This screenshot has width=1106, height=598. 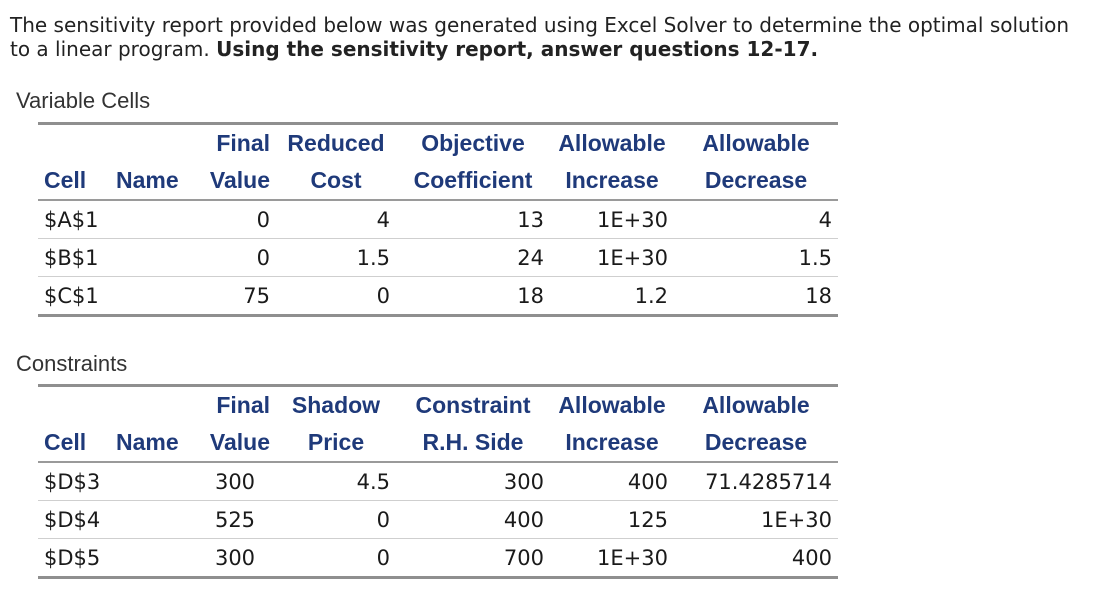 What do you see at coordinates (473, 257) in the screenshot?
I see `objective-coefficient: 24` at bounding box center [473, 257].